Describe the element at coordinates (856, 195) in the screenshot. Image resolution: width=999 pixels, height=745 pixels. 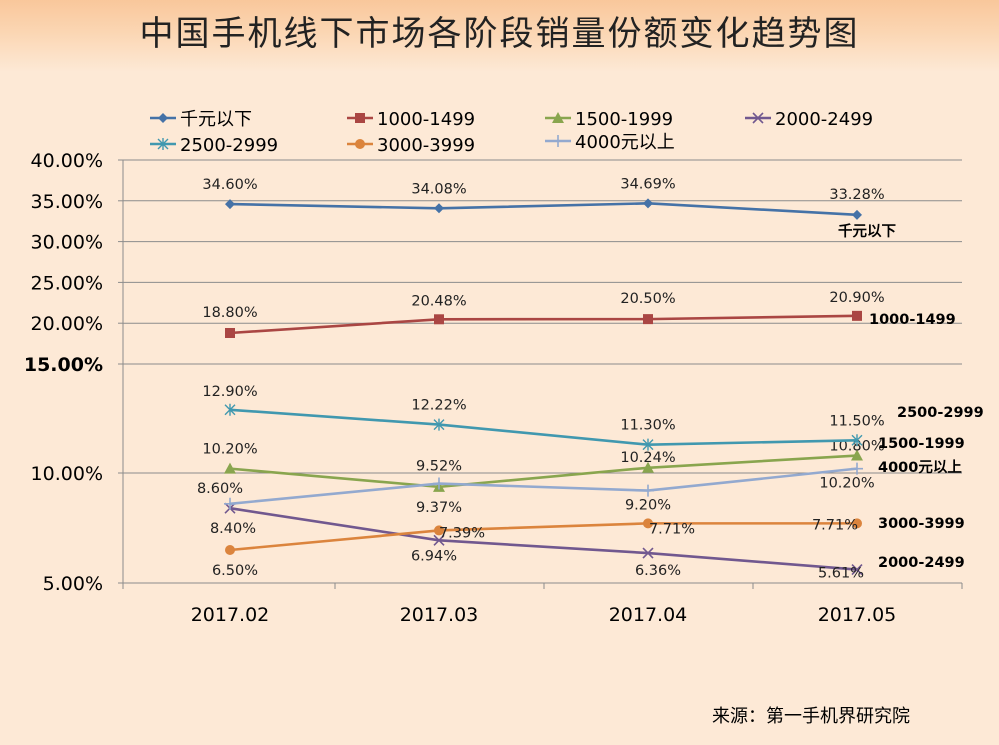
I see `data-label: 33.28%` at that location.